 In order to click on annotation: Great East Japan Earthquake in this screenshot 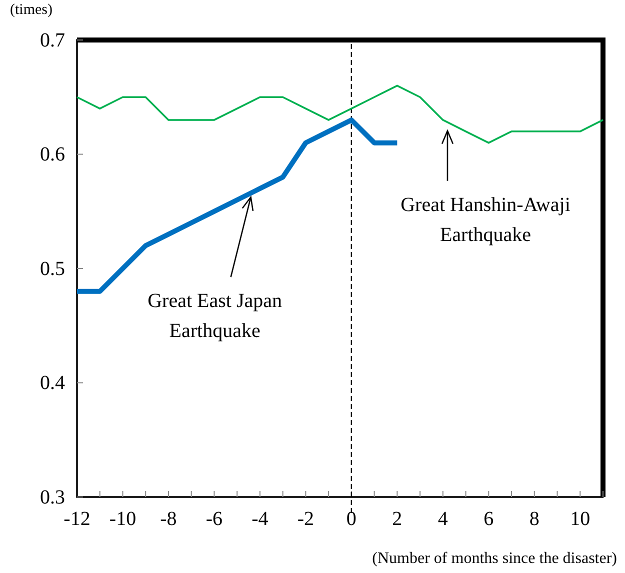, I will do `click(215, 316)`.